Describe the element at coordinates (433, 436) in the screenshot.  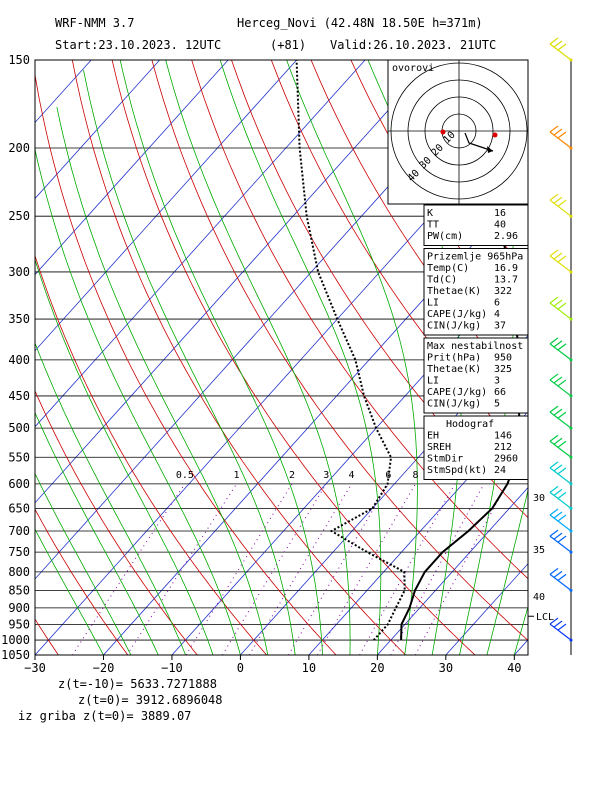
I see `index-name: EH` at that location.